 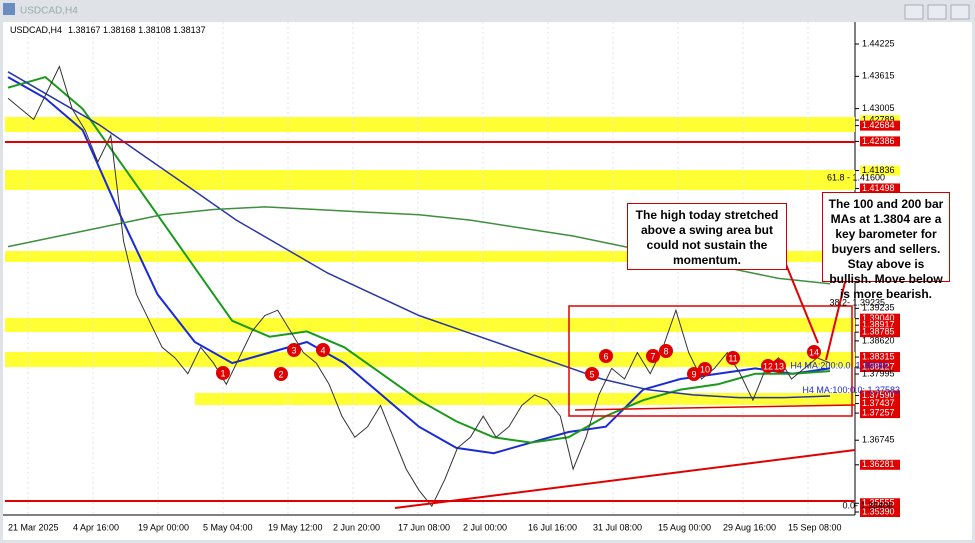 I want to click on symbol: USDCAD,H4, so click(x=36, y=30).